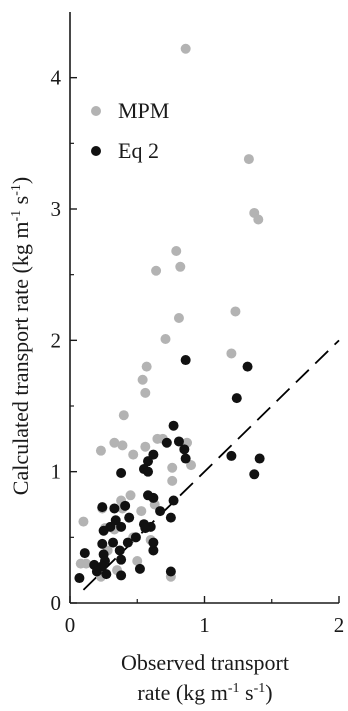  Describe the element at coordinates (205, 662) in the screenshot. I see `x-axis-label-line1: Observed transport` at that location.